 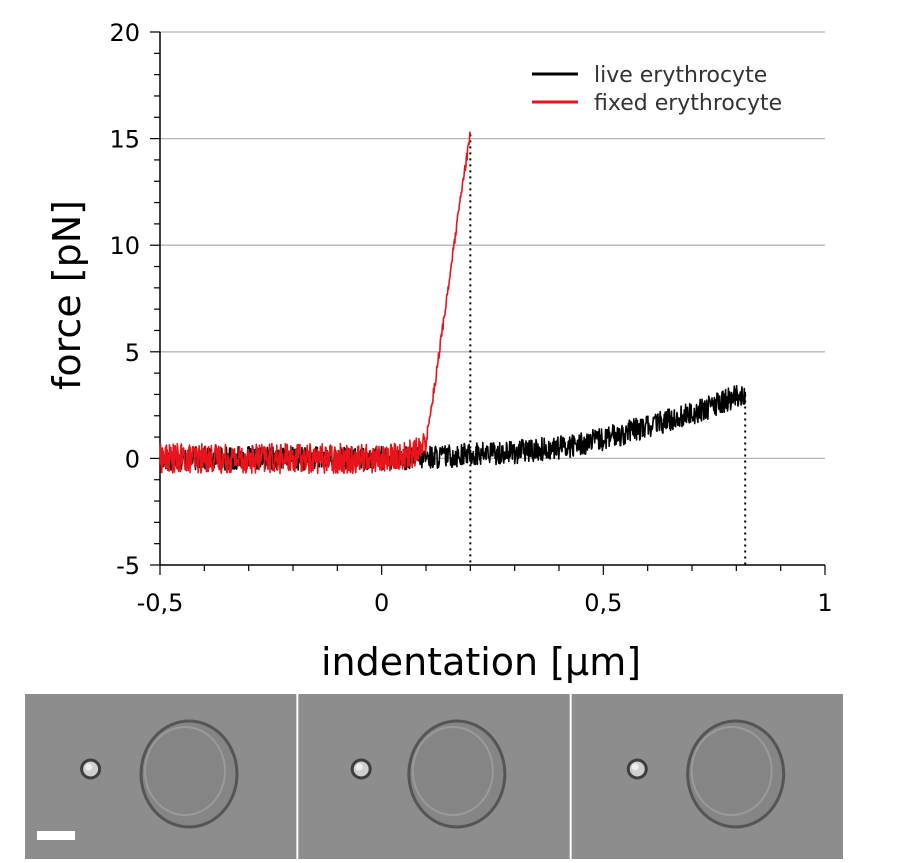 What do you see at coordinates (124, 140) in the screenshot?
I see `y-tick-label: 15` at bounding box center [124, 140].